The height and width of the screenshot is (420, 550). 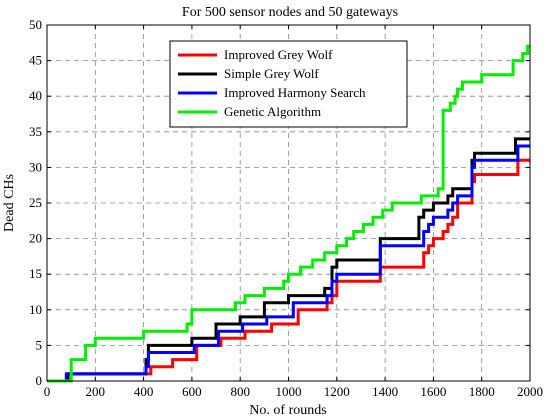 What do you see at coordinates (433, 391) in the screenshot?
I see `x-tick-label-8: 1600` at bounding box center [433, 391].